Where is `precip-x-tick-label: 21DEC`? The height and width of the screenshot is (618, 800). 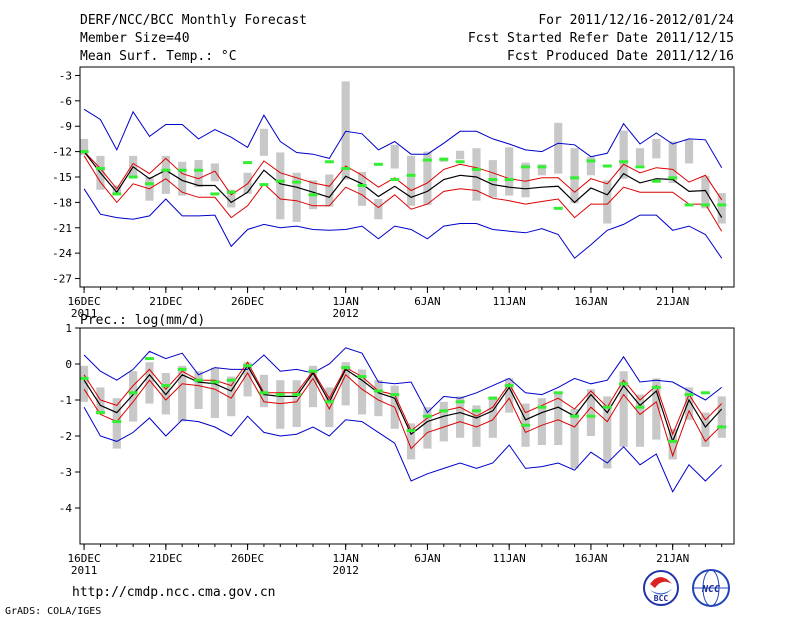
precip-x-tick-label: 21DEC is located at coordinates (165, 558).